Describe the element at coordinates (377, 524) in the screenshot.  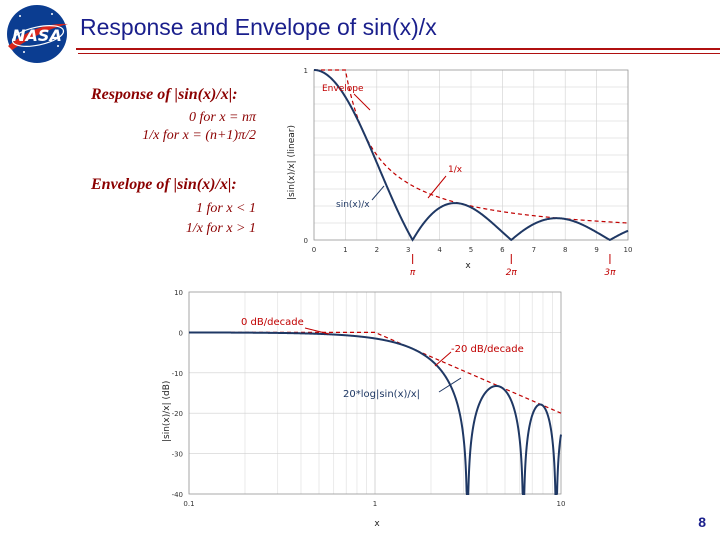
I see `chart2-xlabel: x` at that location.